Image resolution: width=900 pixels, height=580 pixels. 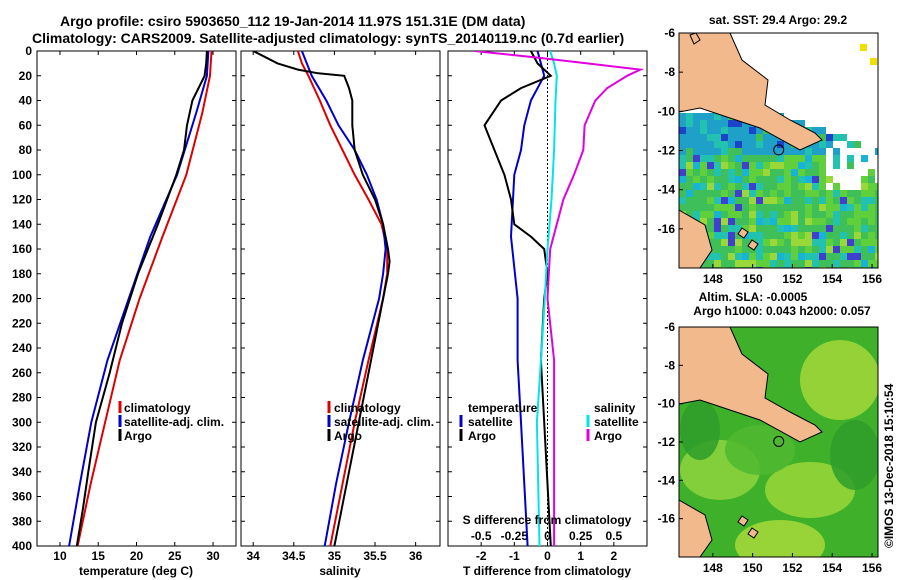 I want to click on y-tick-label: 80, so click(x=26, y=150).